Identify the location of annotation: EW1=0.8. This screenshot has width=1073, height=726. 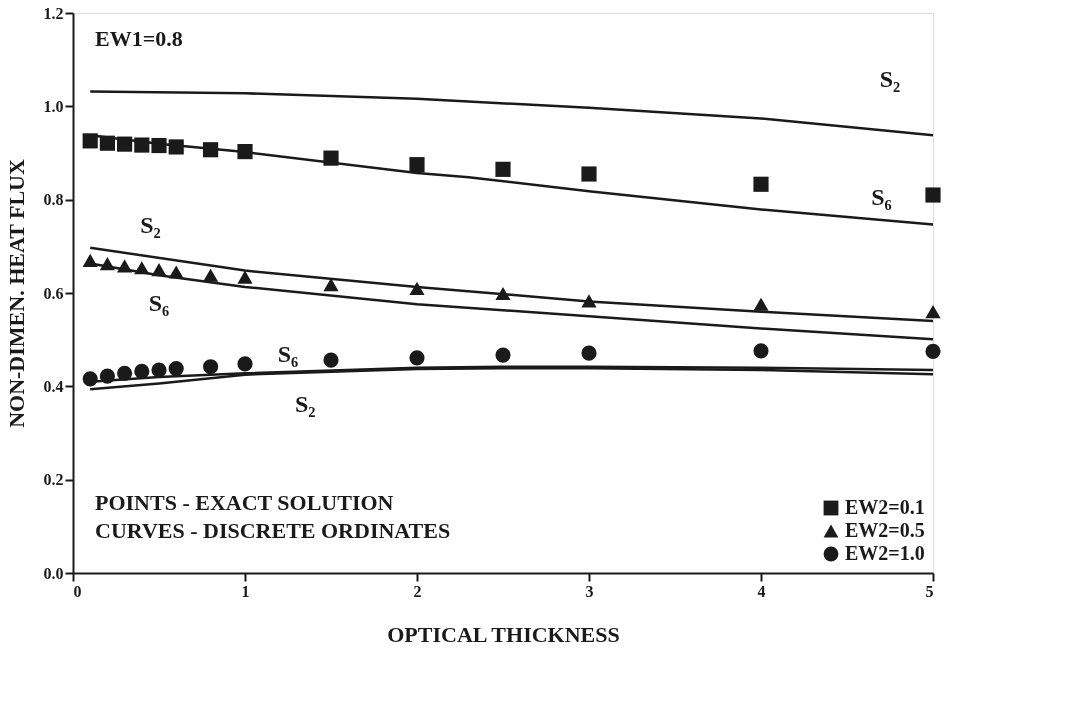
(139, 38).